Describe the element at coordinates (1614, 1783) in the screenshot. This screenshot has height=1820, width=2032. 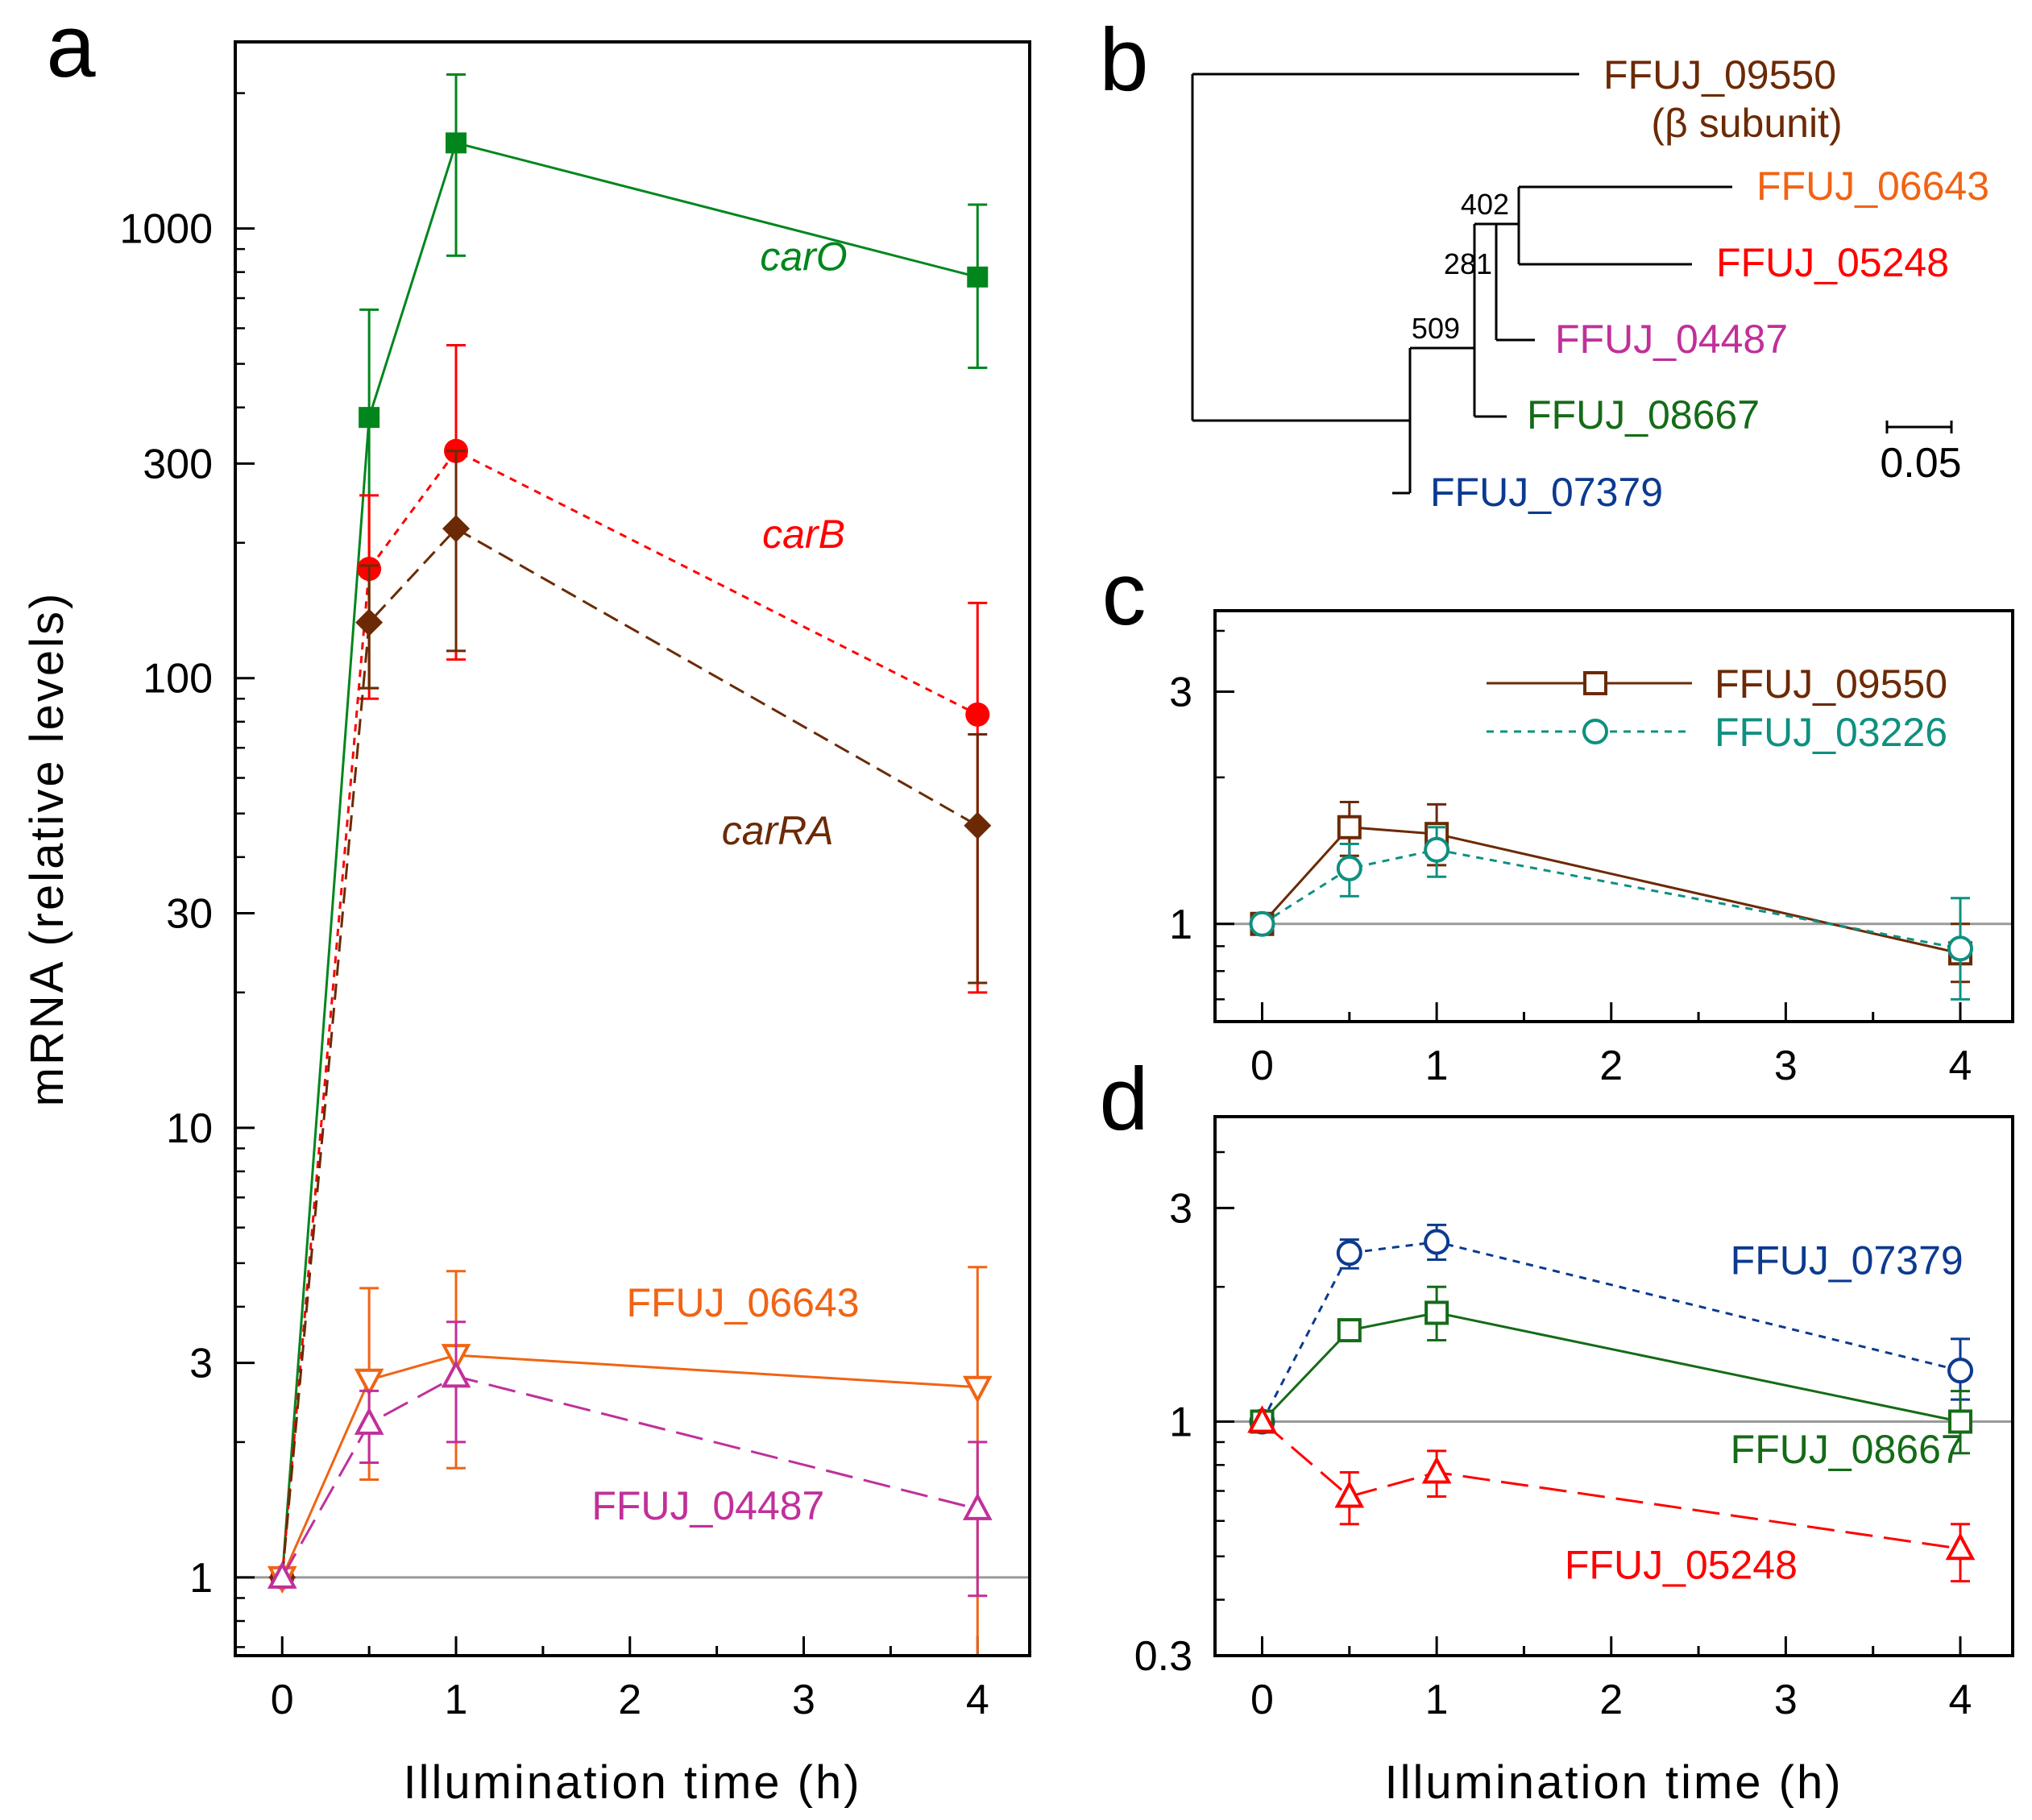
I see `panel-d-x-axis-title: Illumination time (h)` at that location.